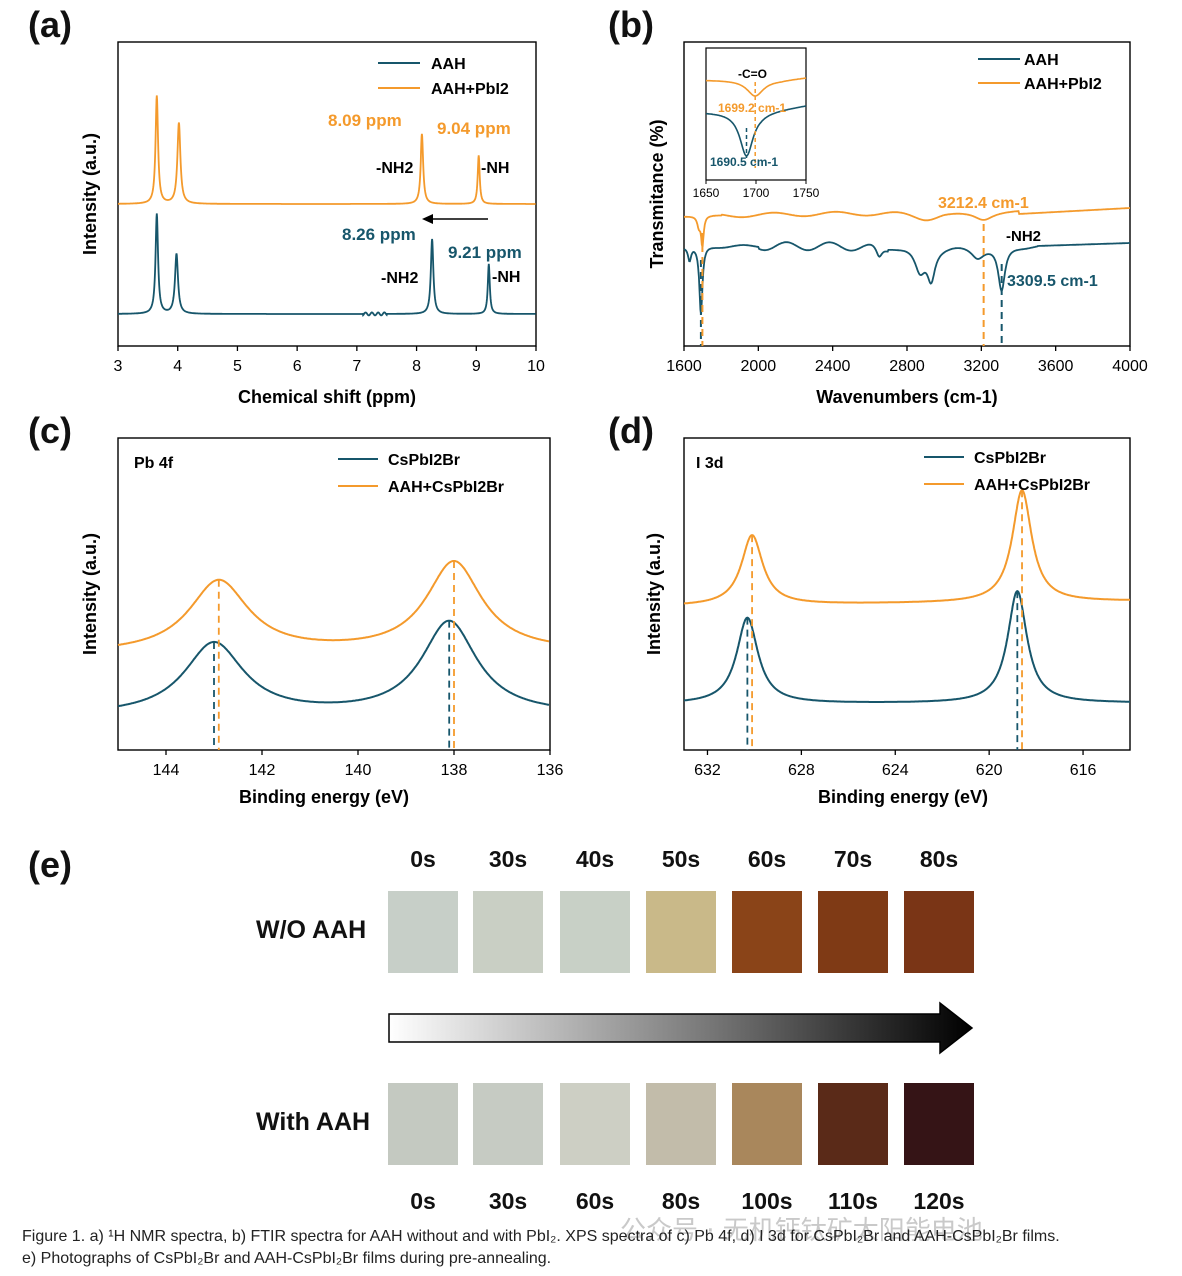 Image resolution: width=1182 pixels, height=1276 pixels. Describe the element at coordinates (631, 430) in the screenshot. I see `panel-d-label: (d)` at that location.